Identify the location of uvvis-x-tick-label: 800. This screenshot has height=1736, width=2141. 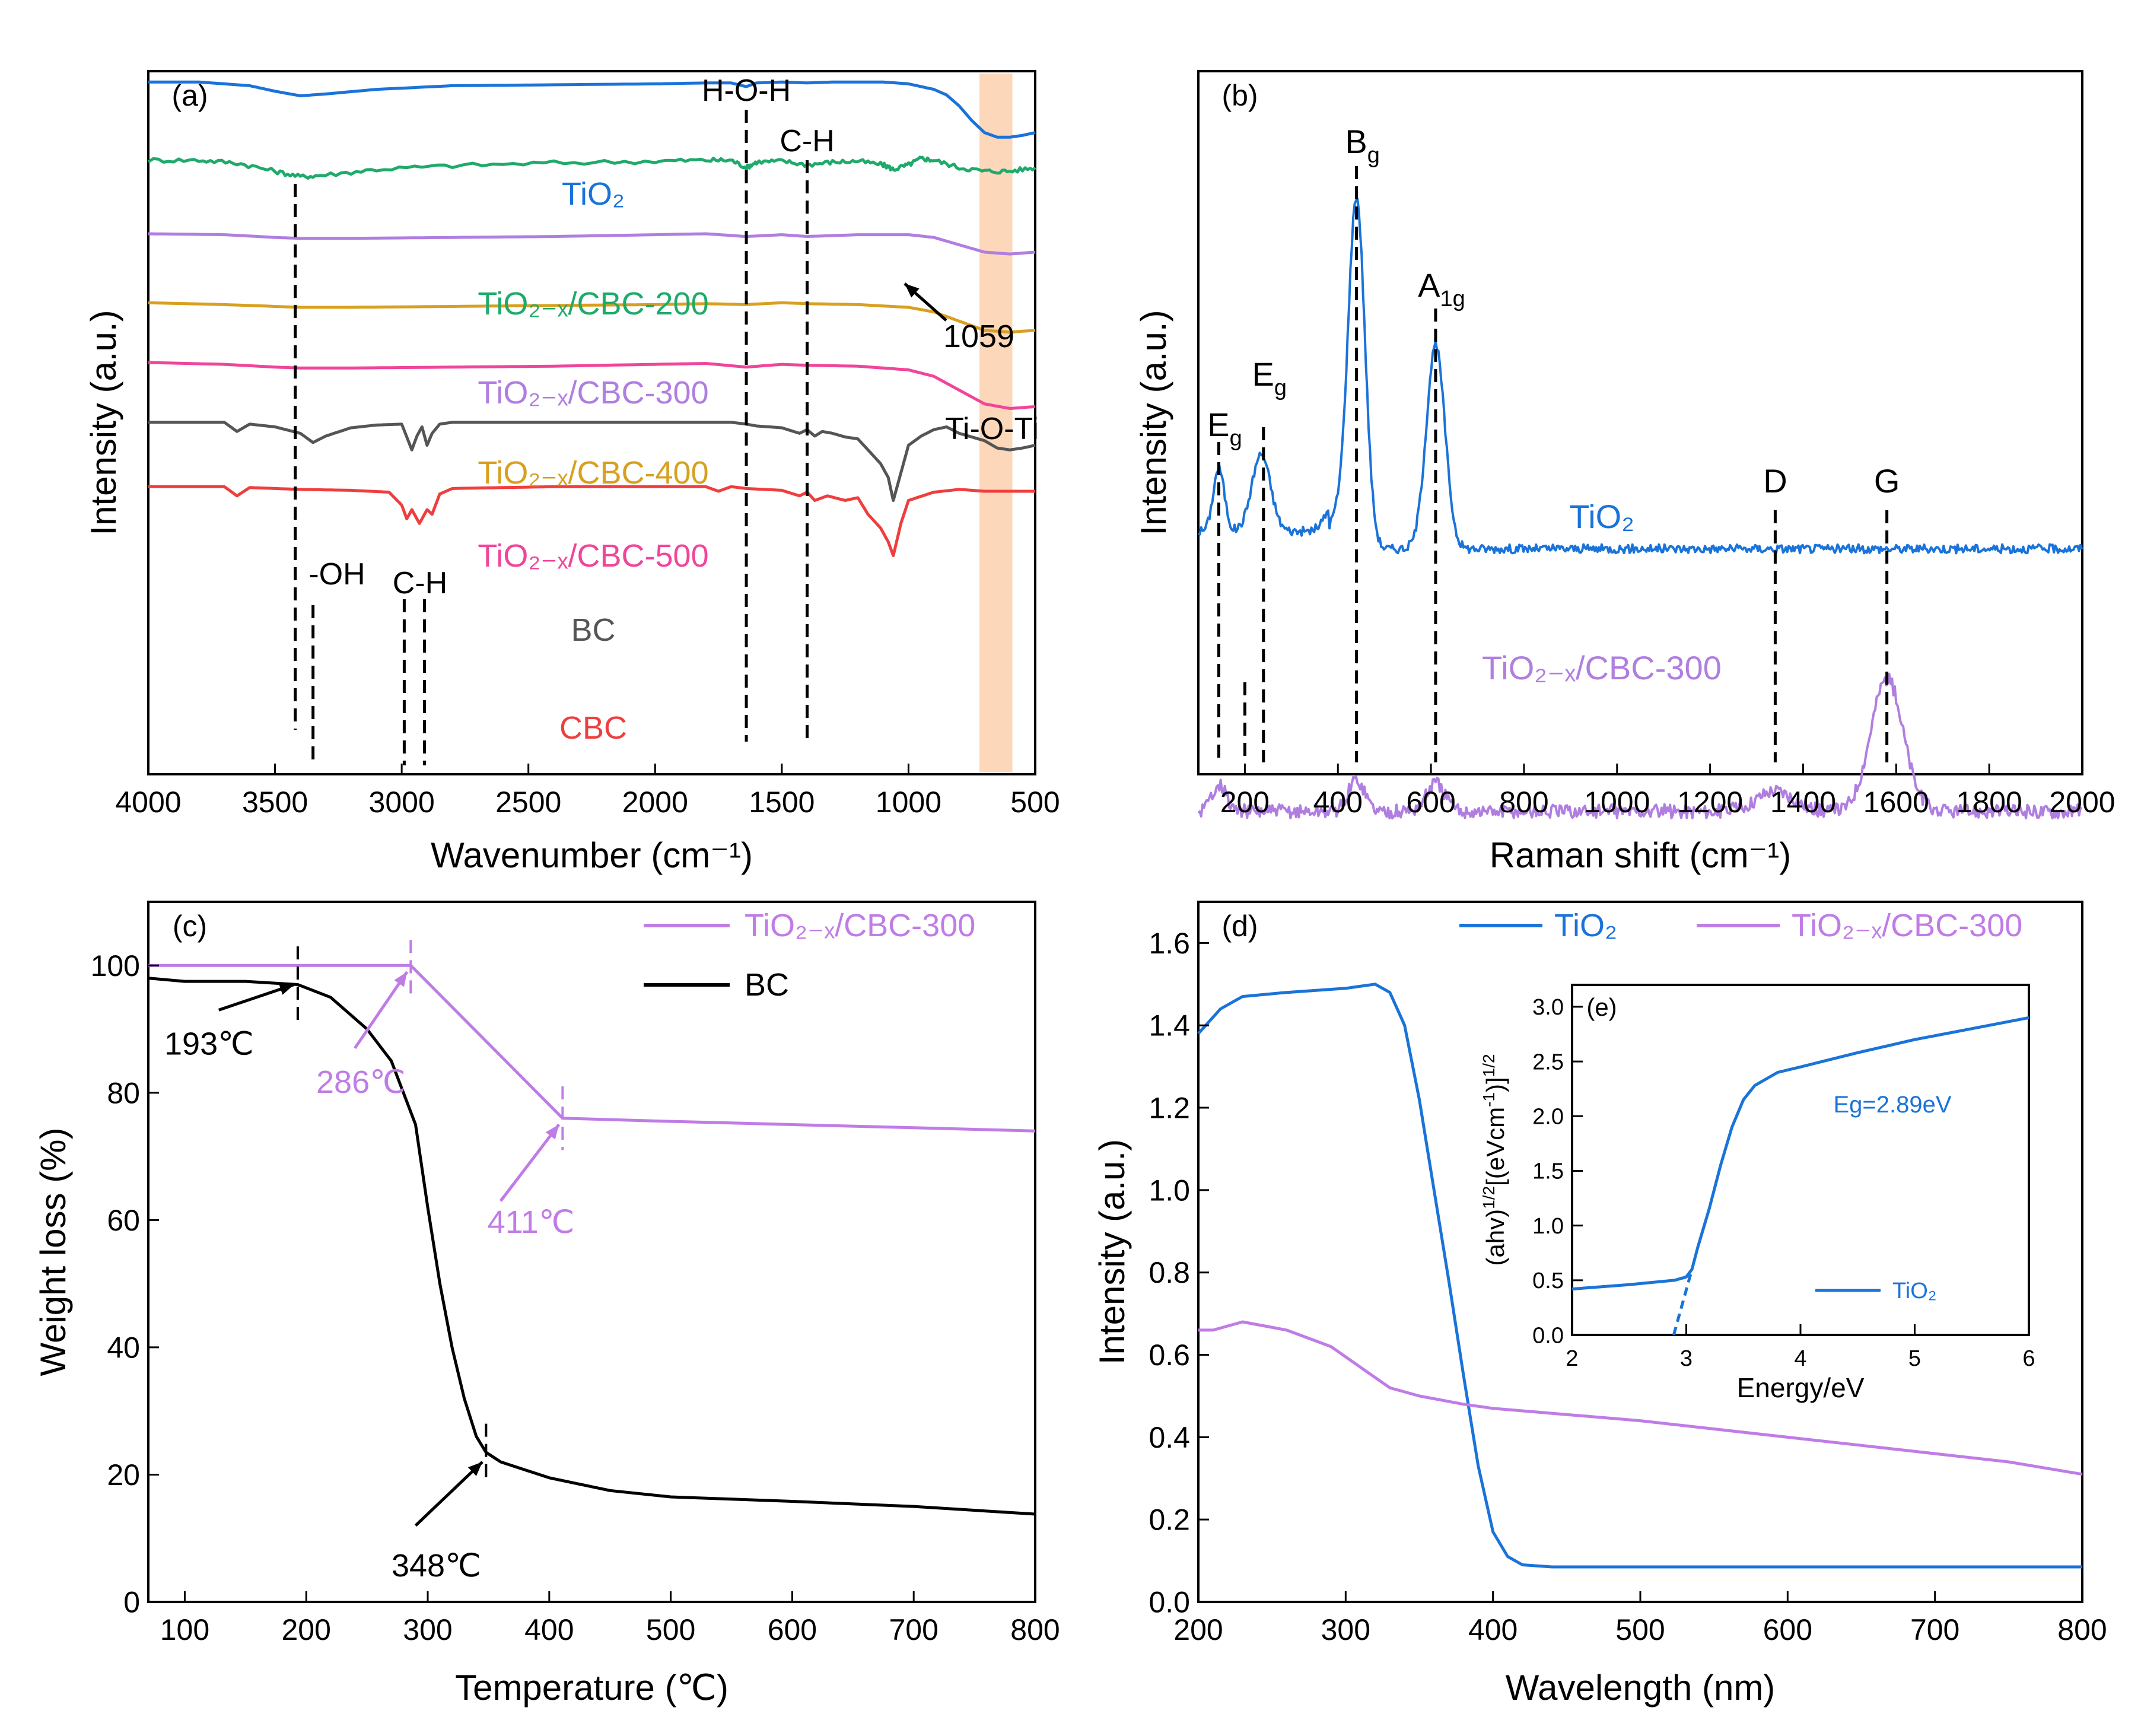
(2082, 1629).